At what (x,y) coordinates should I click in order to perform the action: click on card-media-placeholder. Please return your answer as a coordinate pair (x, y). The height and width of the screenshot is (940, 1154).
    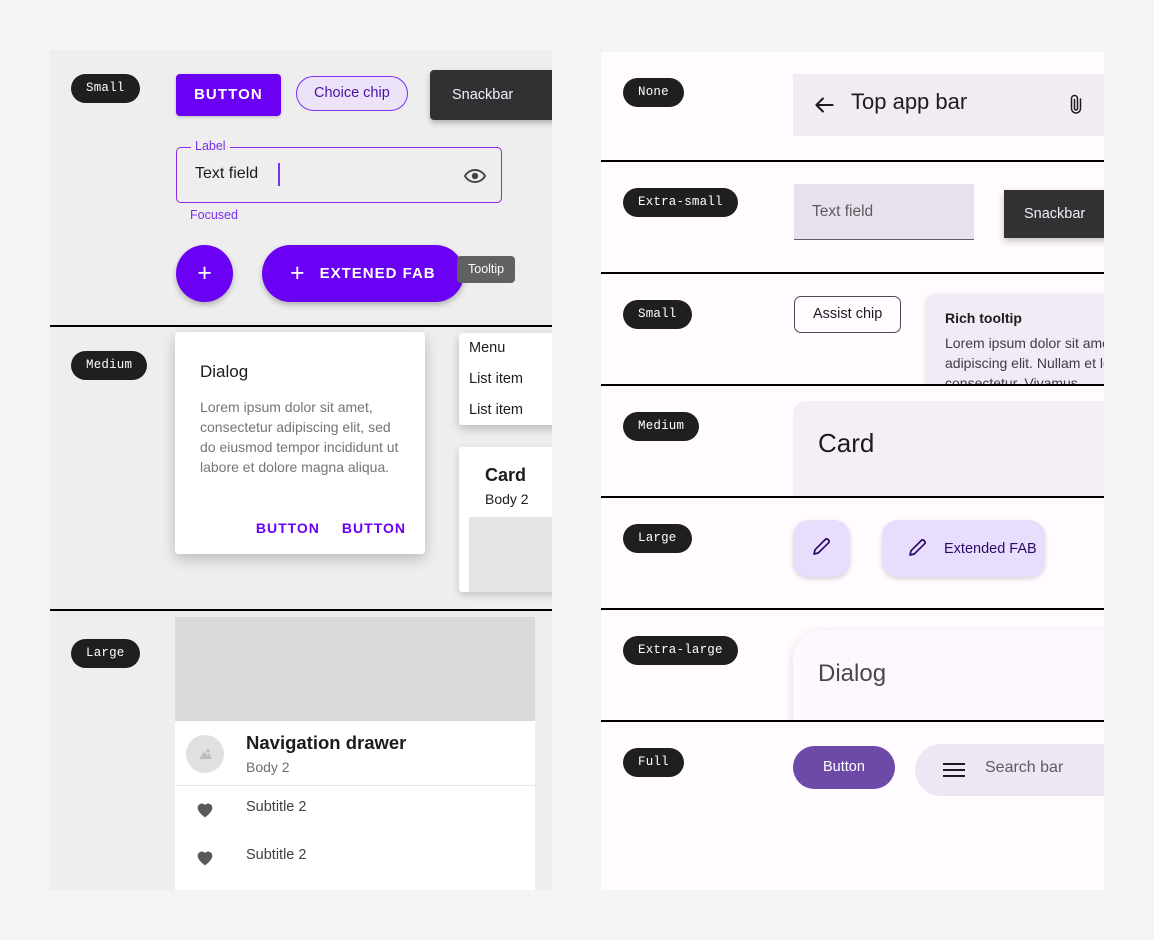
    Looking at the image, I should click on (510, 554).